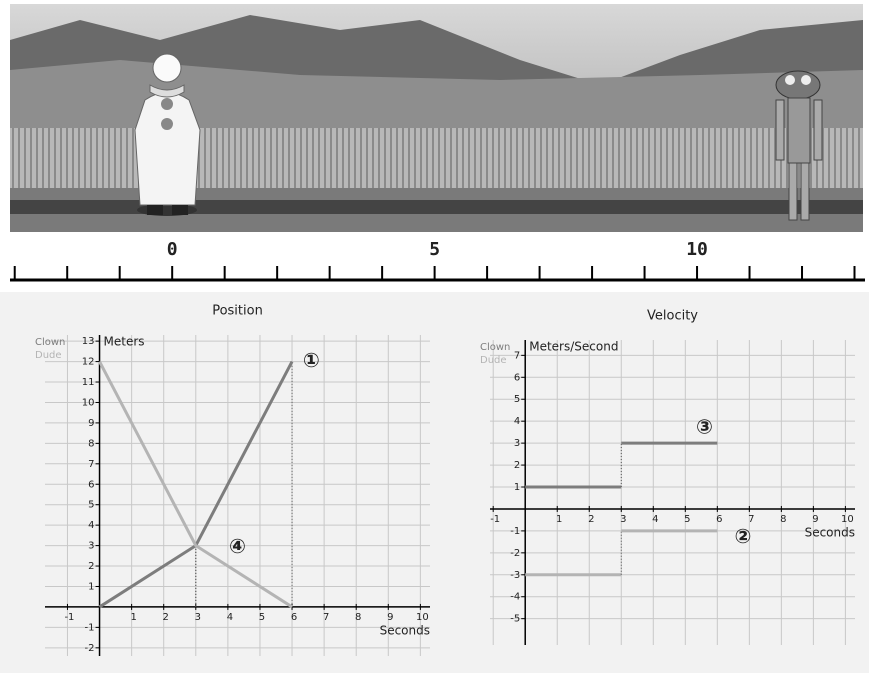 The image size is (869, 673). I want to click on ruler: 0 5 10, so click(437, 260).